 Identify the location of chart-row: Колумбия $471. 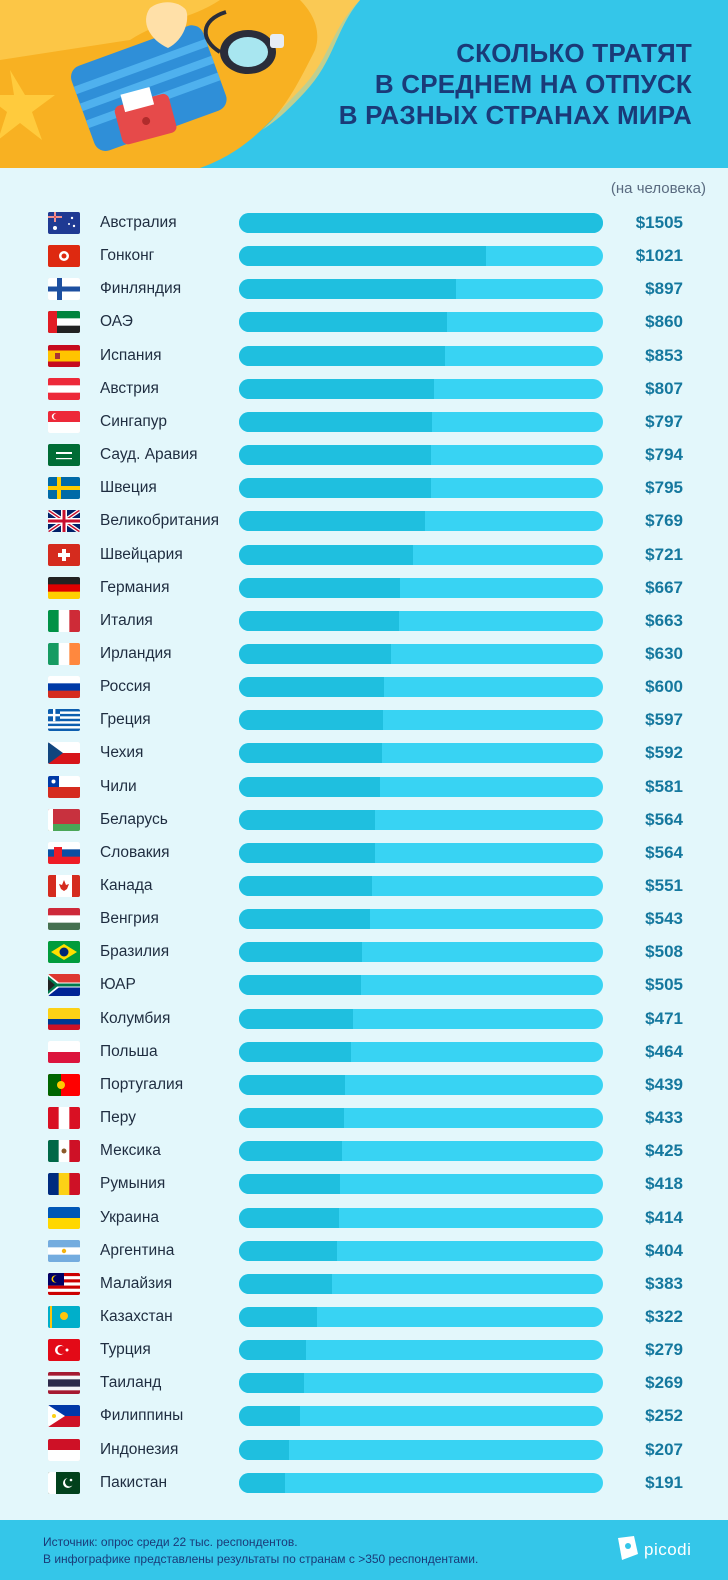
(364, 1019).